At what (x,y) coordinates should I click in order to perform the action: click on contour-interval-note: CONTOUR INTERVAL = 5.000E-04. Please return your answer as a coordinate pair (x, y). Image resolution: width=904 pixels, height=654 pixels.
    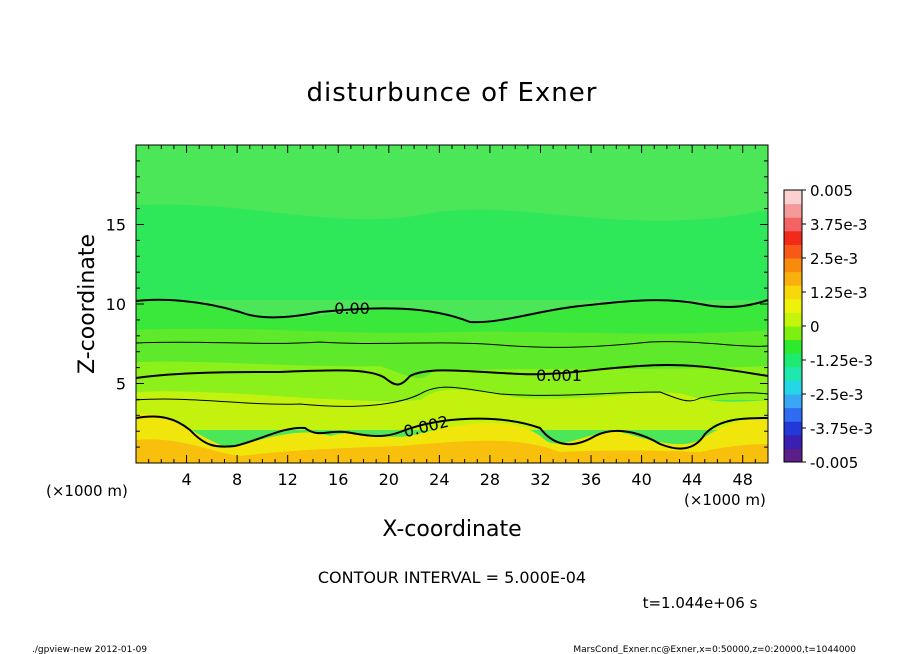
    Looking at the image, I should click on (452, 577).